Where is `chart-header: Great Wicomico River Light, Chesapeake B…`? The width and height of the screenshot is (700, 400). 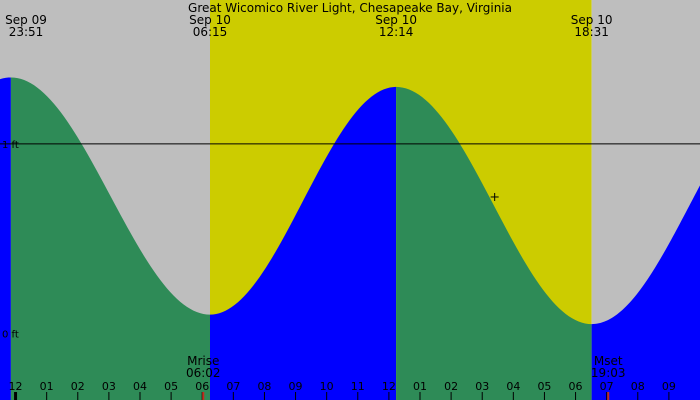
chart-header: Great Wicomico River Light, Chesapeake B… is located at coordinates (308, 20).